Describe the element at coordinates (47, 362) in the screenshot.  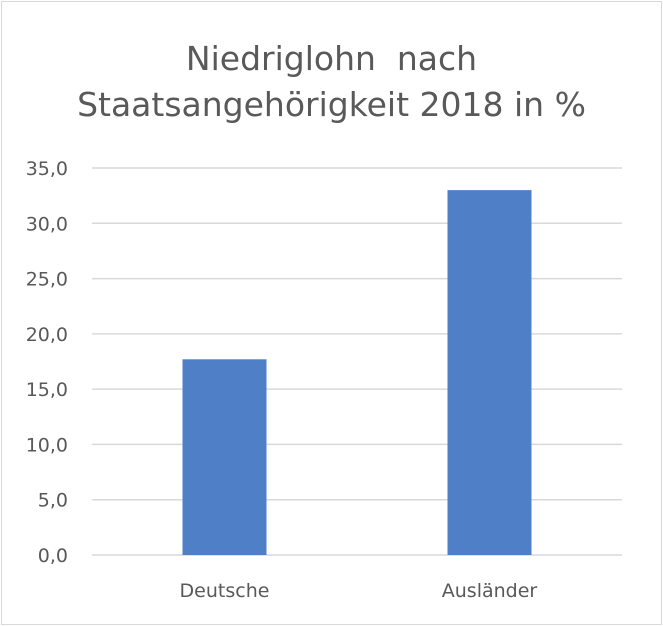
I see `y-axis-tick-labels: 0,0 5,0 10,0 15,0 20,0 25,0 30,0 35,0` at that location.